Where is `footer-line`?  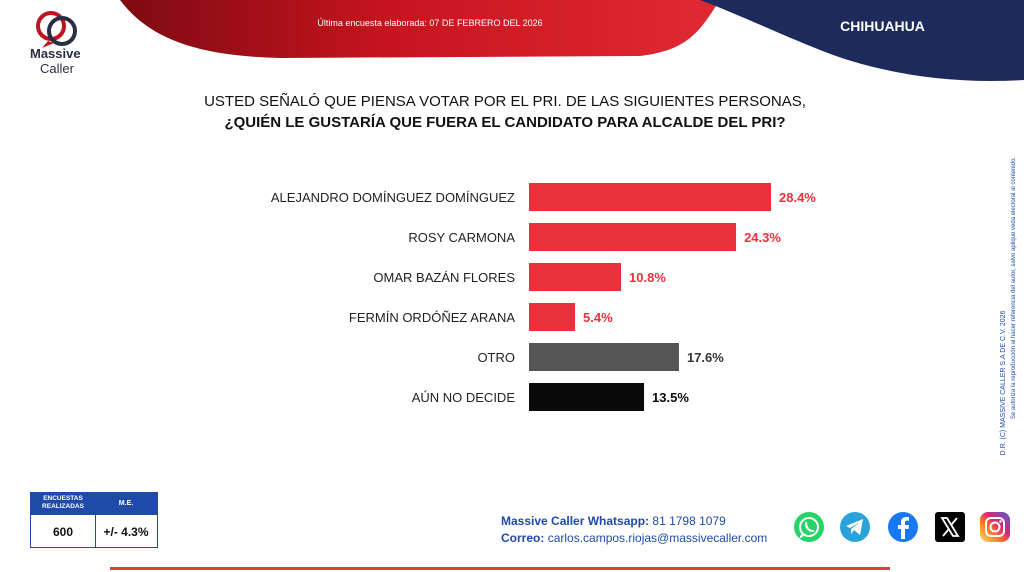 footer-line is located at coordinates (500, 568).